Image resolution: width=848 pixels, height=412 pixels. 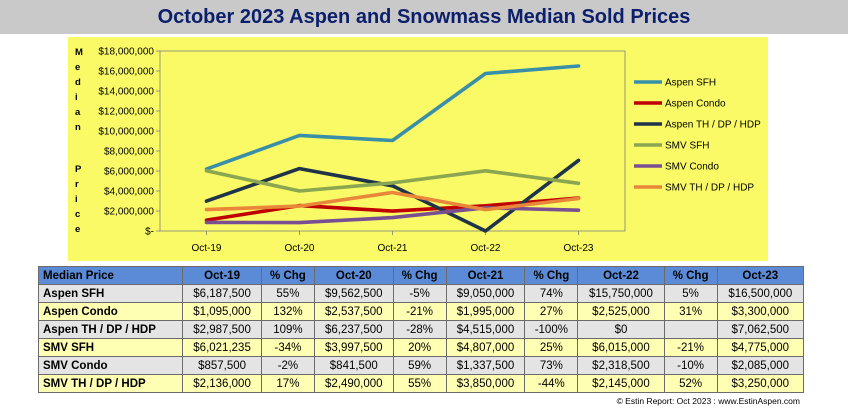 What do you see at coordinates (110, 347) in the screenshot?
I see `table-cell: SMV SFH` at bounding box center [110, 347].